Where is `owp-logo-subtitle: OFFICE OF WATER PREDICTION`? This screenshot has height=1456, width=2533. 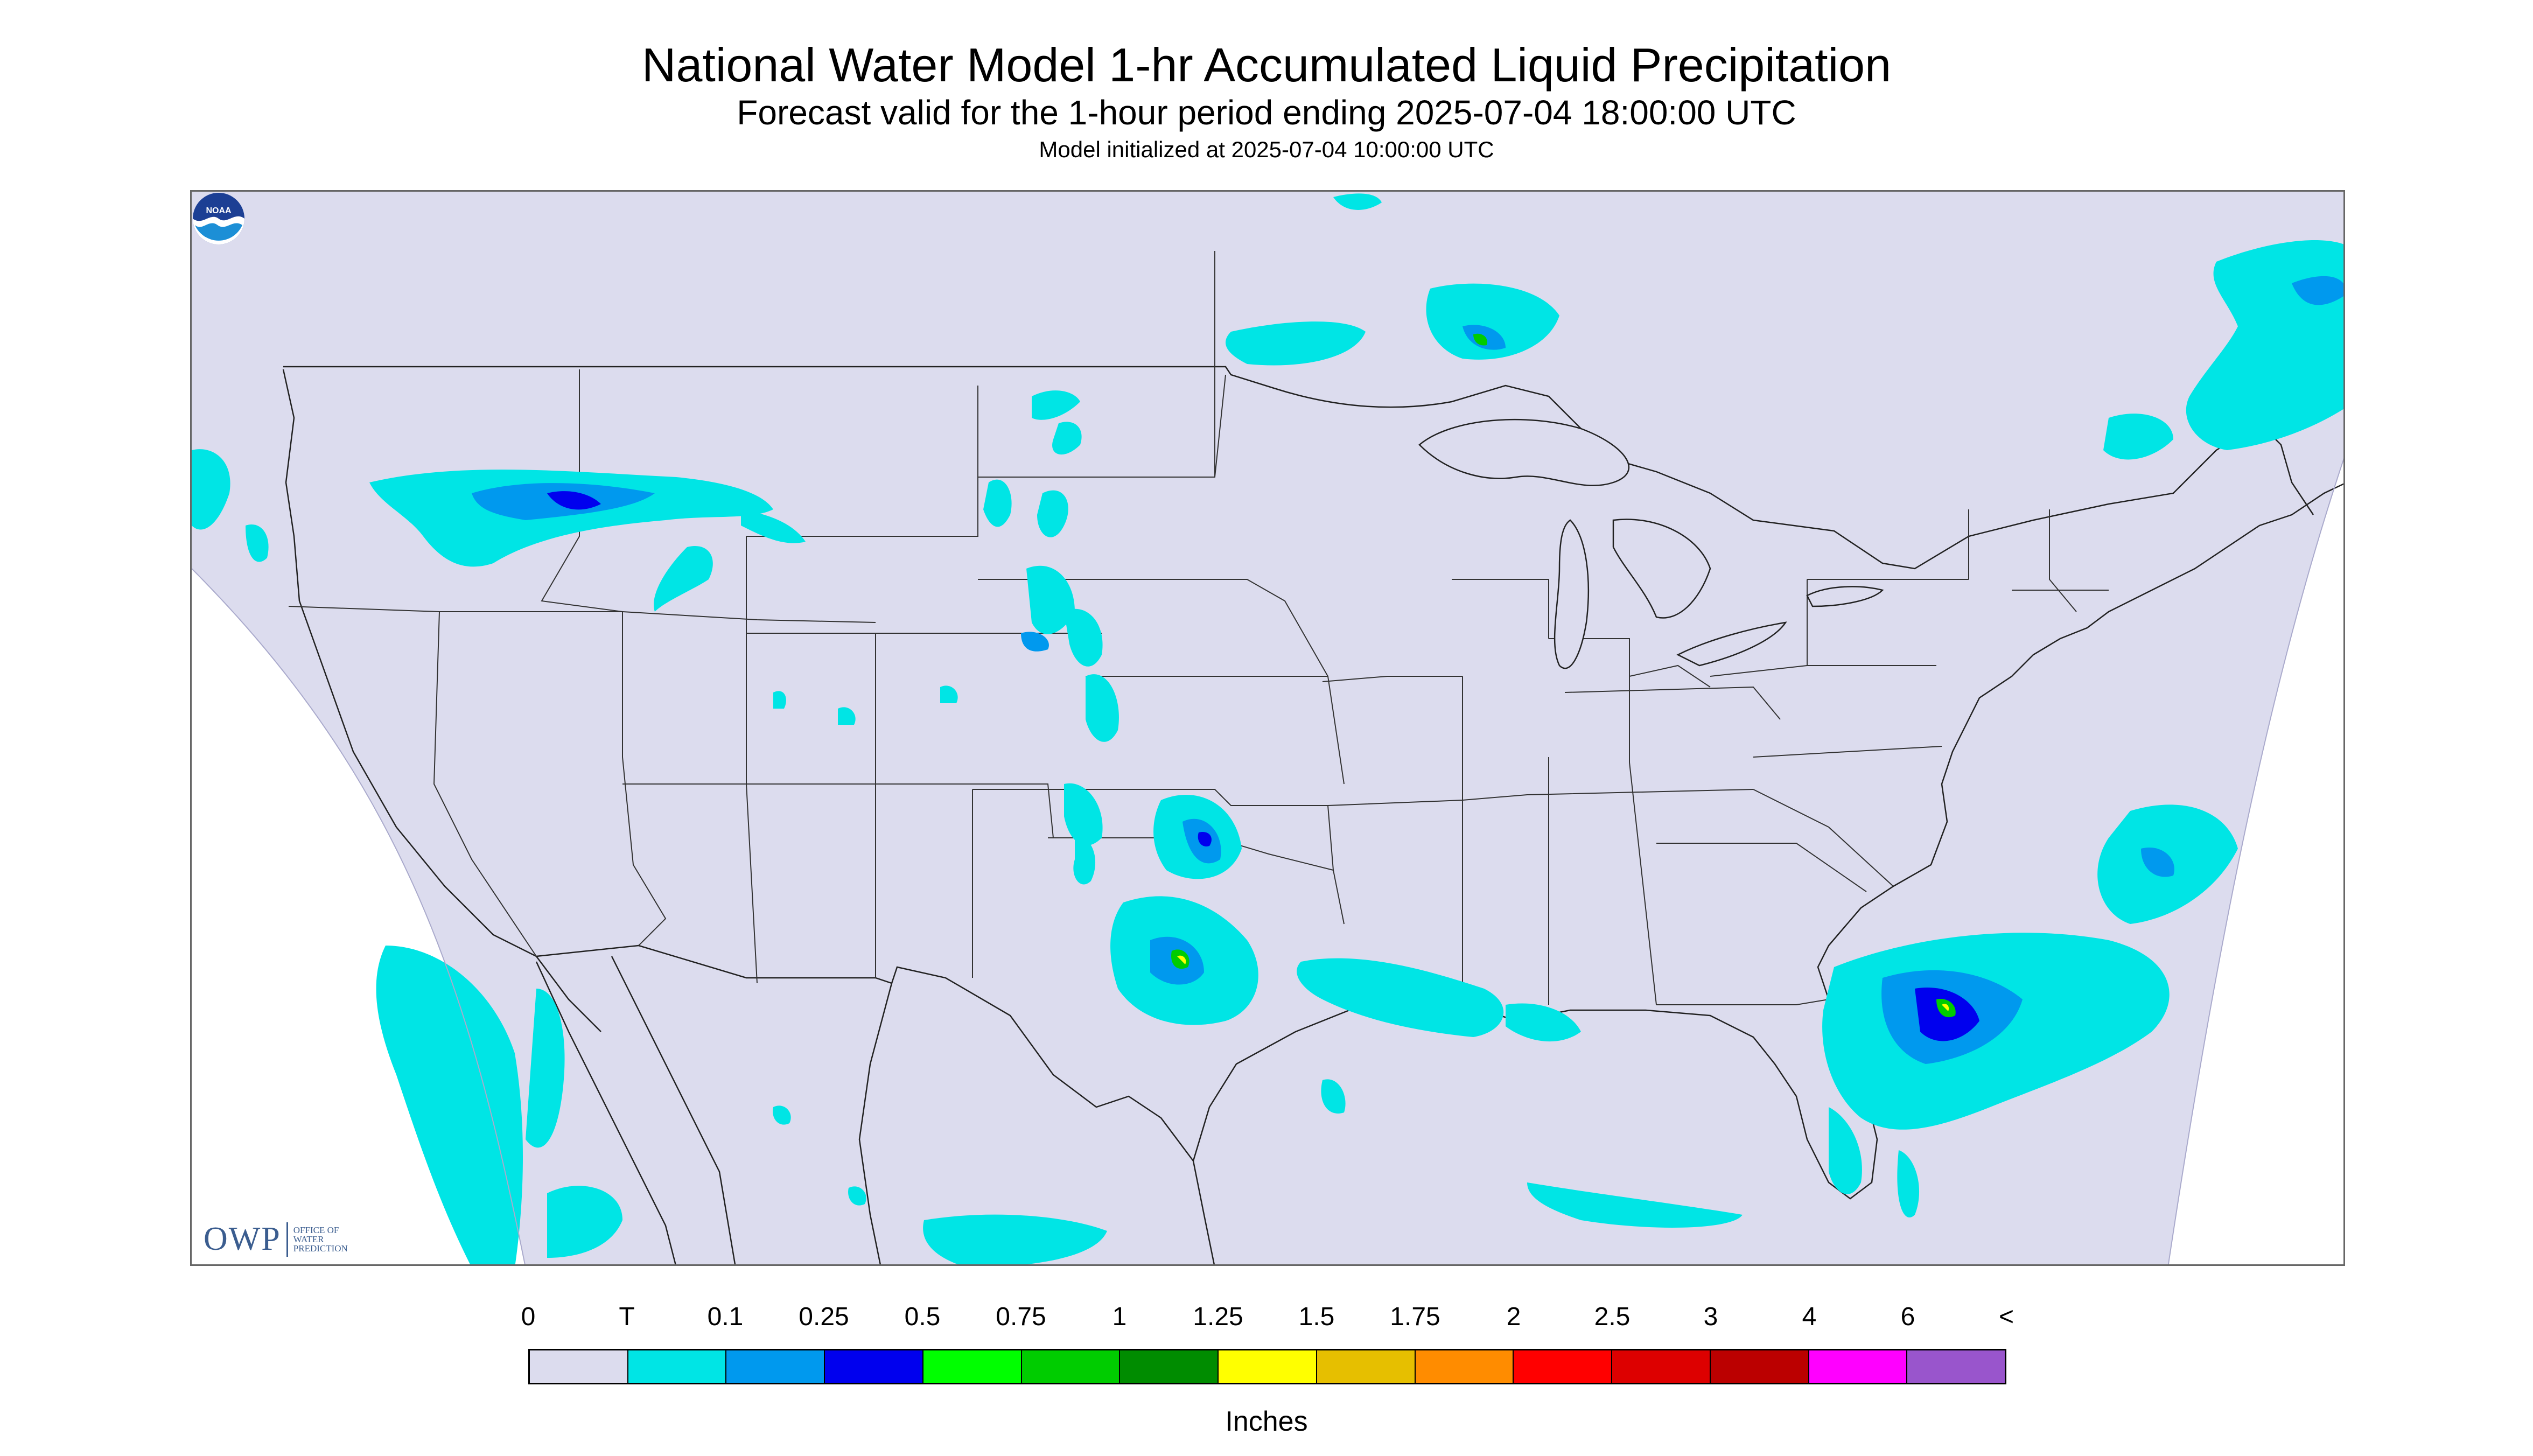 owp-logo-subtitle: OFFICE OF WATER PREDICTION is located at coordinates (320, 1239).